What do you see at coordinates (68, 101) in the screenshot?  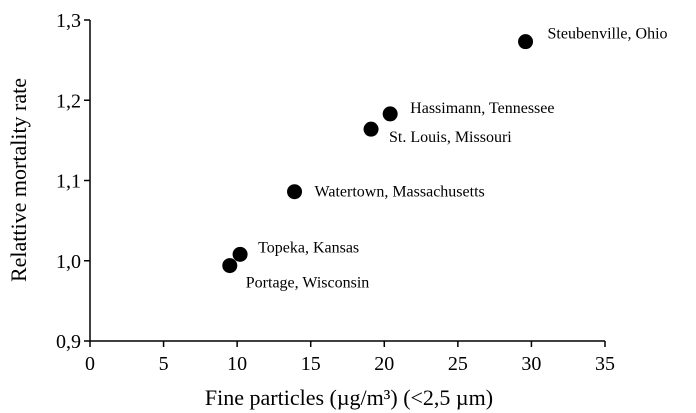 I see `y-tick-label: 1,2` at bounding box center [68, 101].